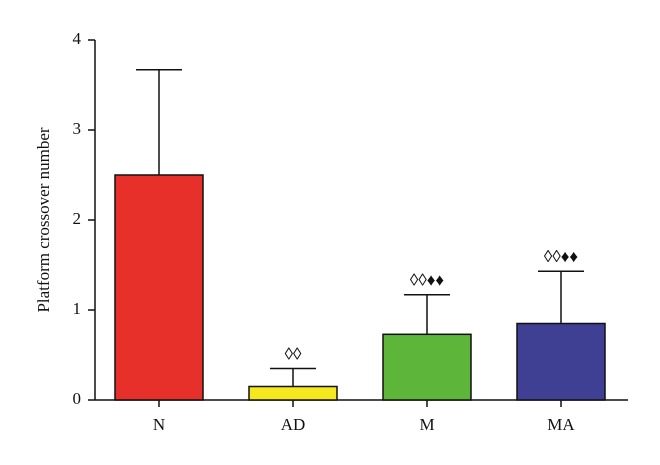 Image resolution: width=660 pixels, height=465 pixels. What do you see at coordinates (77, 308) in the screenshot?
I see `y-tick-label: 1` at bounding box center [77, 308].